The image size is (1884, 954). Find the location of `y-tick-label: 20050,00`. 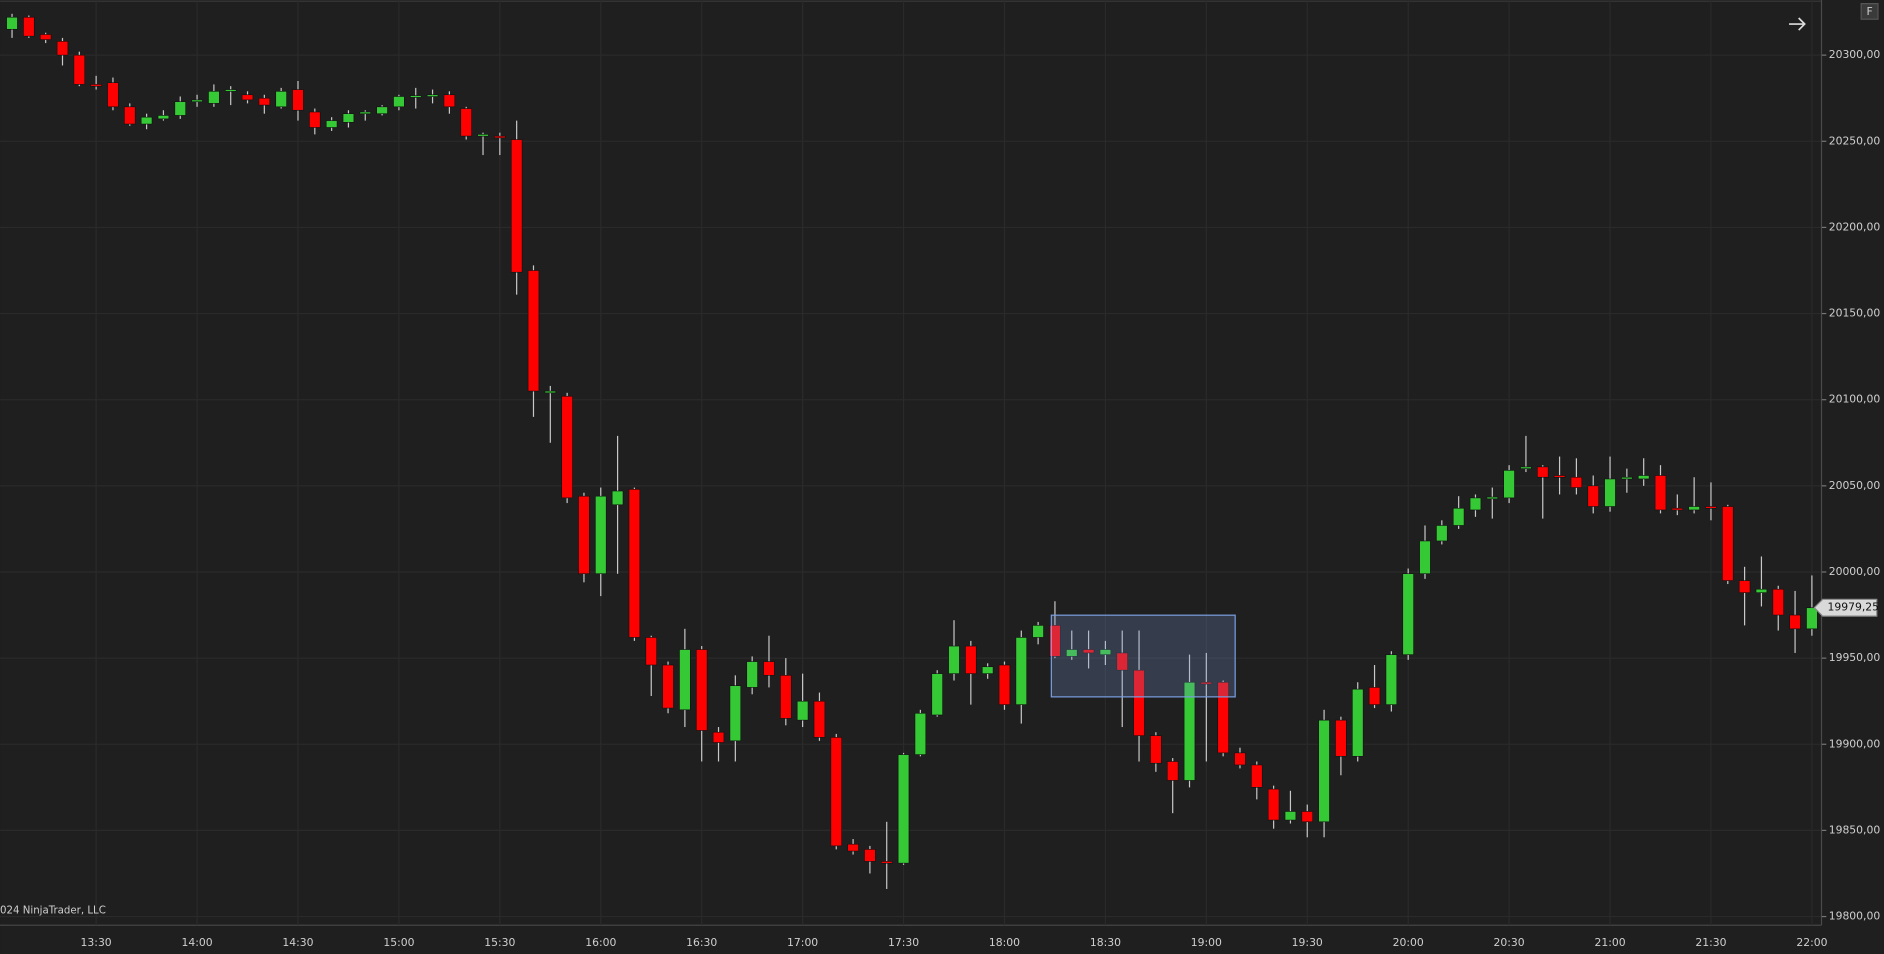

y-tick-label: 20050,00 is located at coordinates (1855, 485).